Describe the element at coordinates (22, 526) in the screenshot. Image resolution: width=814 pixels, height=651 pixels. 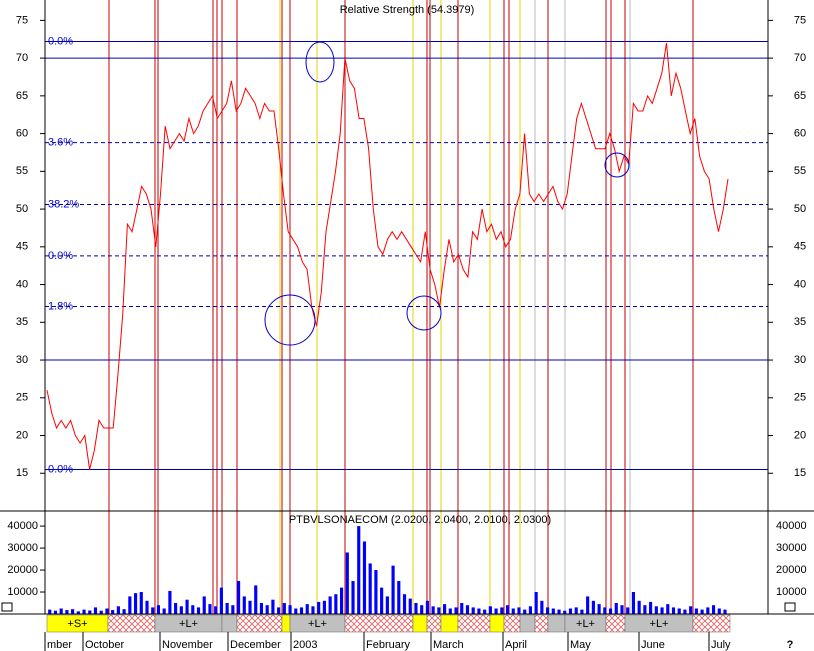
I see `y-tick-label: 40000` at that location.